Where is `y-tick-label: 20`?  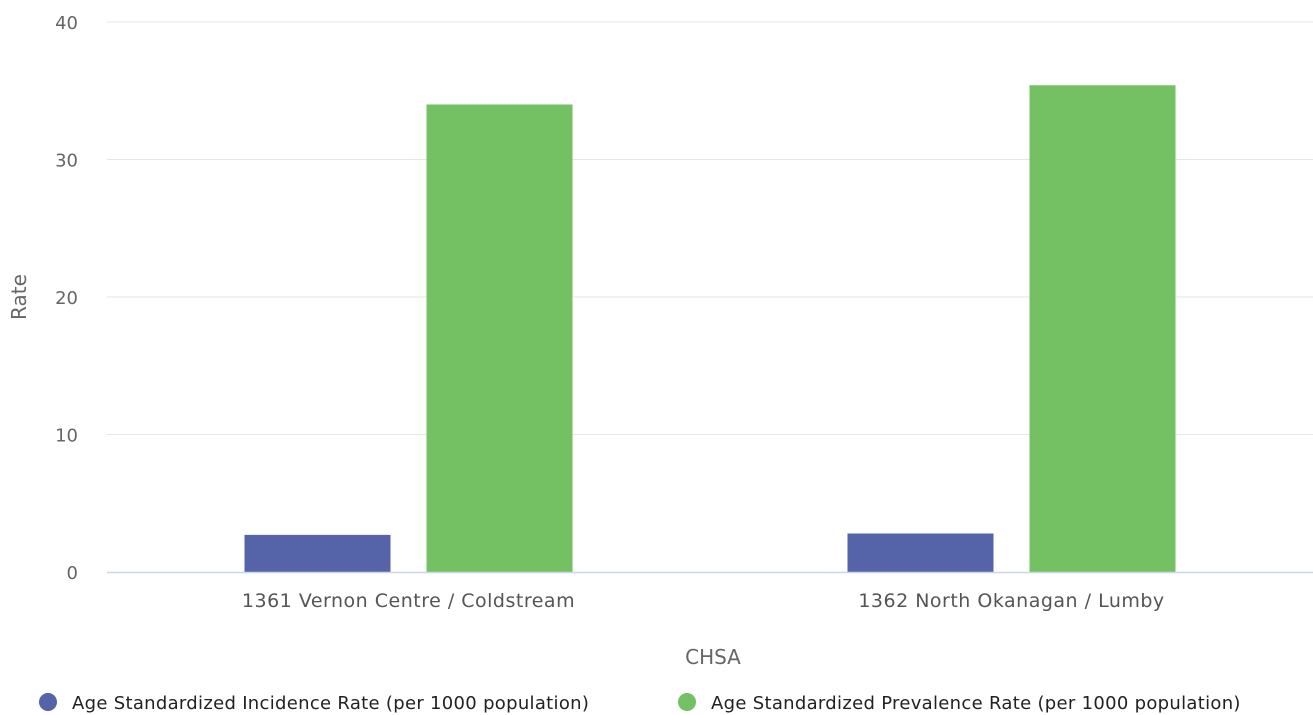
y-tick-label: 20 is located at coordinates (66, 298).